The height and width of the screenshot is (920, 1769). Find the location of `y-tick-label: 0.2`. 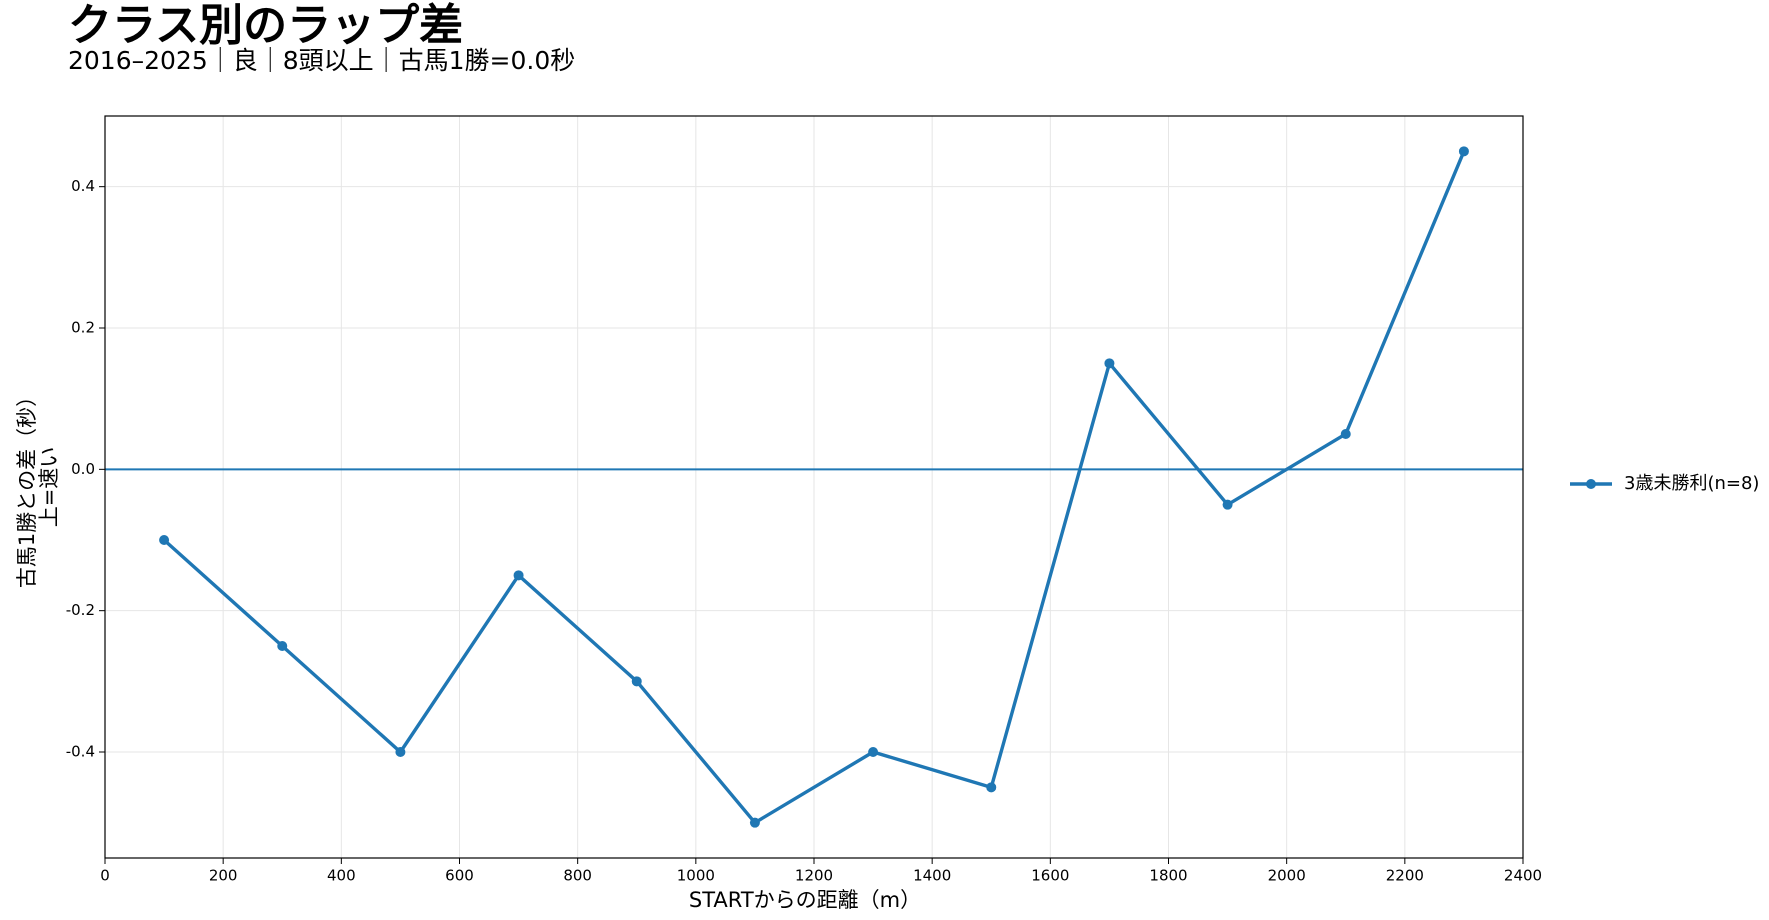

y-tick-label: 0.2 is located at coordinates (83, 328).